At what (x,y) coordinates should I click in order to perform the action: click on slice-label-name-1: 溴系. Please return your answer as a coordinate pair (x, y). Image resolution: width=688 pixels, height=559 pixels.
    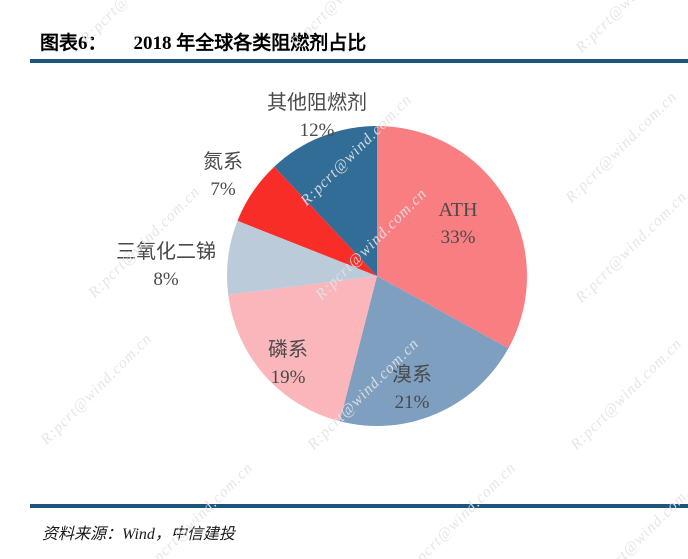
    Looking at the image, I should click on (412, 374).